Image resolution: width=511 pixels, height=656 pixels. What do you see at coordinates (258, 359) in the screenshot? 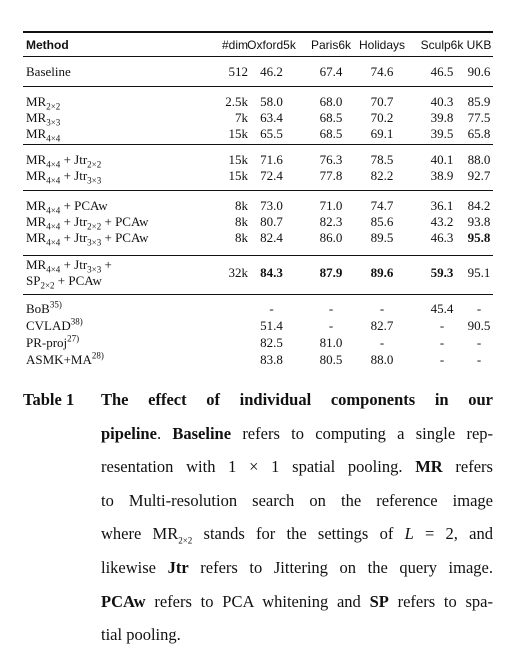
I see `table-row: ASMK+MA28) 83.8 80.5 88.0 - -` at bounding box center [258, 359].